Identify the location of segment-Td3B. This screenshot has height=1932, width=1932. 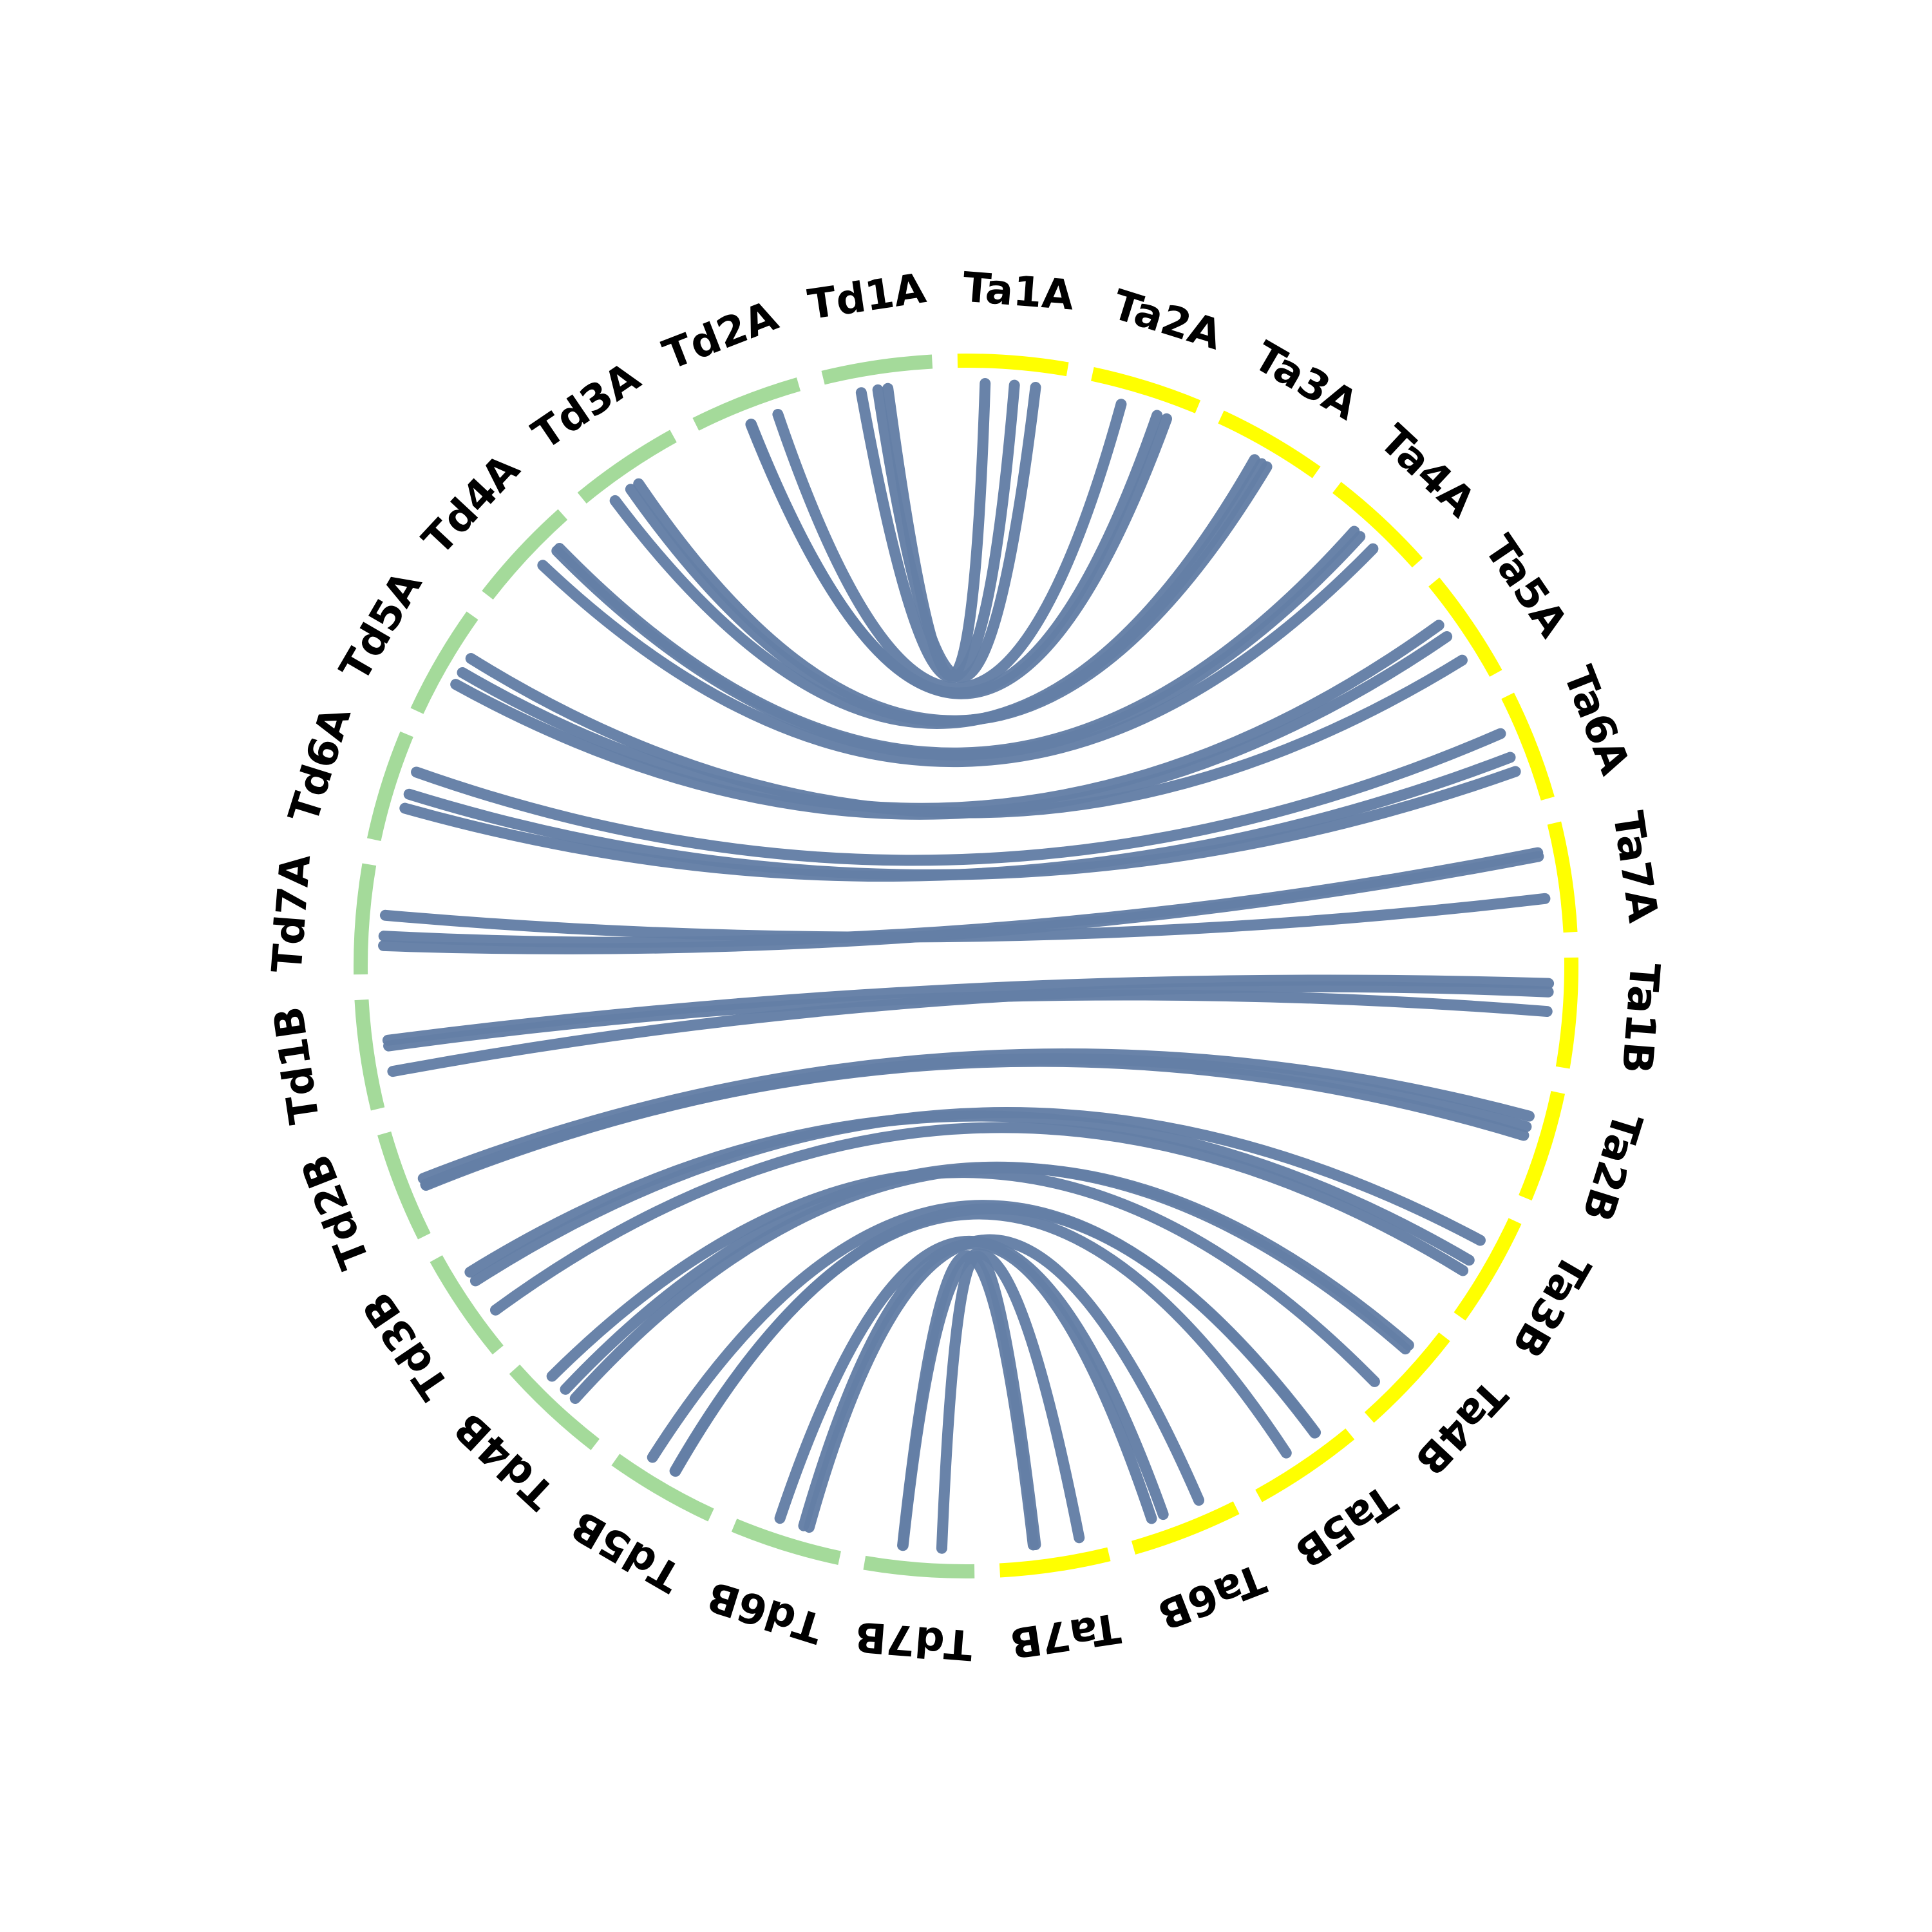
(467, 1305).